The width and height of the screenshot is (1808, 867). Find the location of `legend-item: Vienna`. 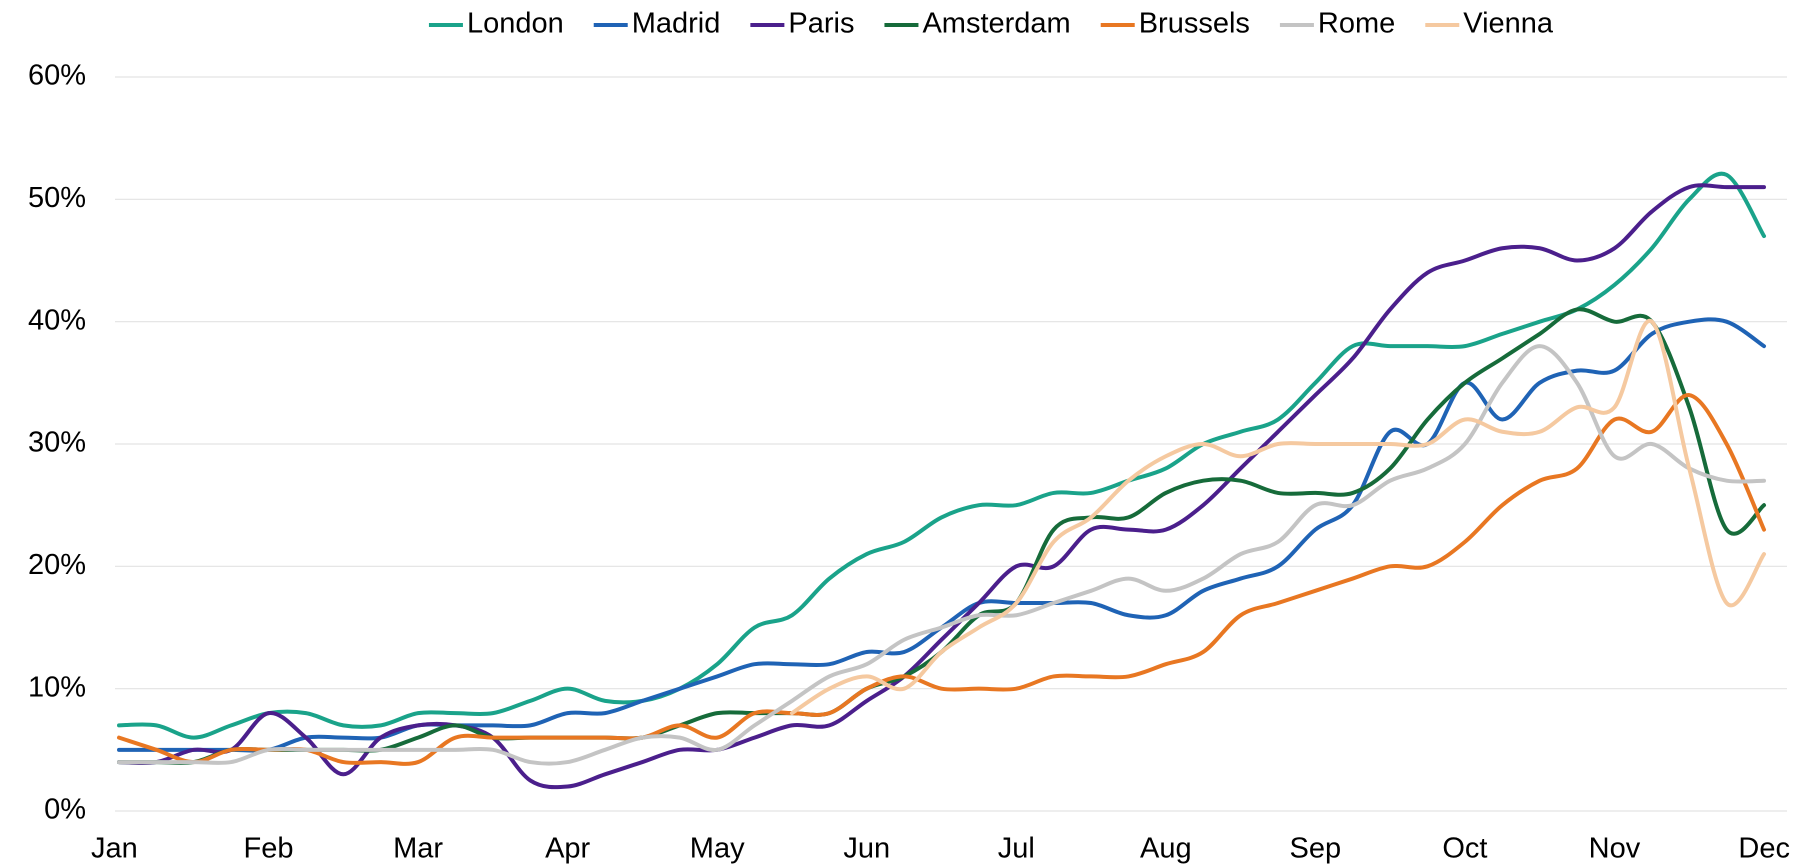

legend-item: Vienna is located at coordinates (1489, 24).